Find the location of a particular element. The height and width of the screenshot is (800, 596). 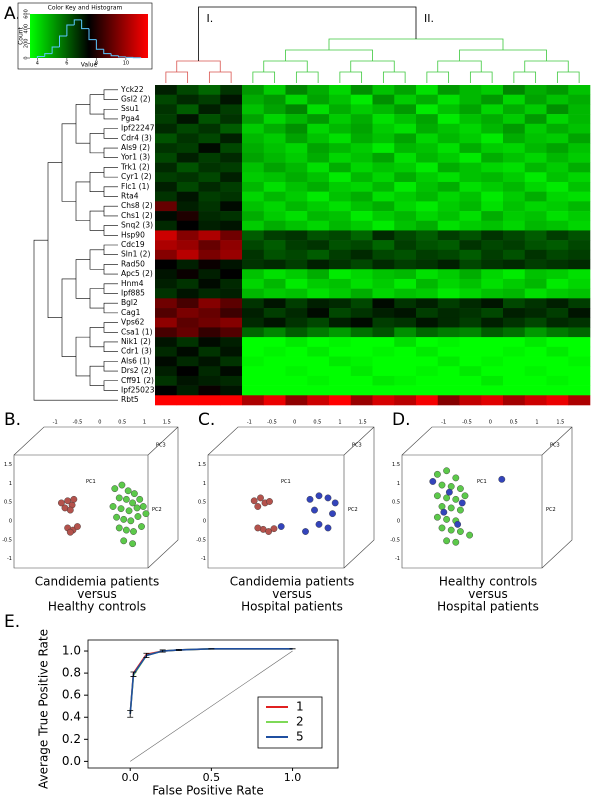

row-label: Cff91 (2) is located at coordinates (137, 380).